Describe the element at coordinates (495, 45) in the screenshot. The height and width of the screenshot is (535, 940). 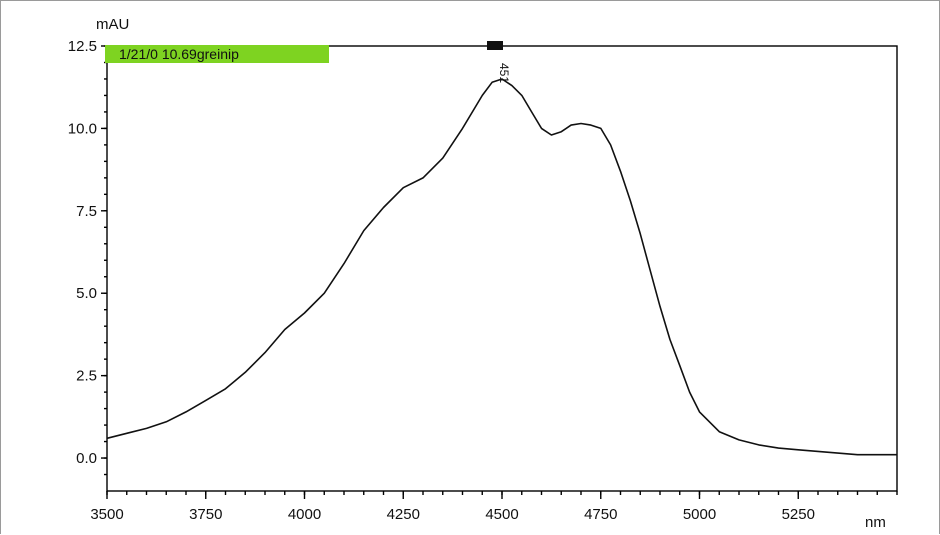
I see `peak-marker` at that location.